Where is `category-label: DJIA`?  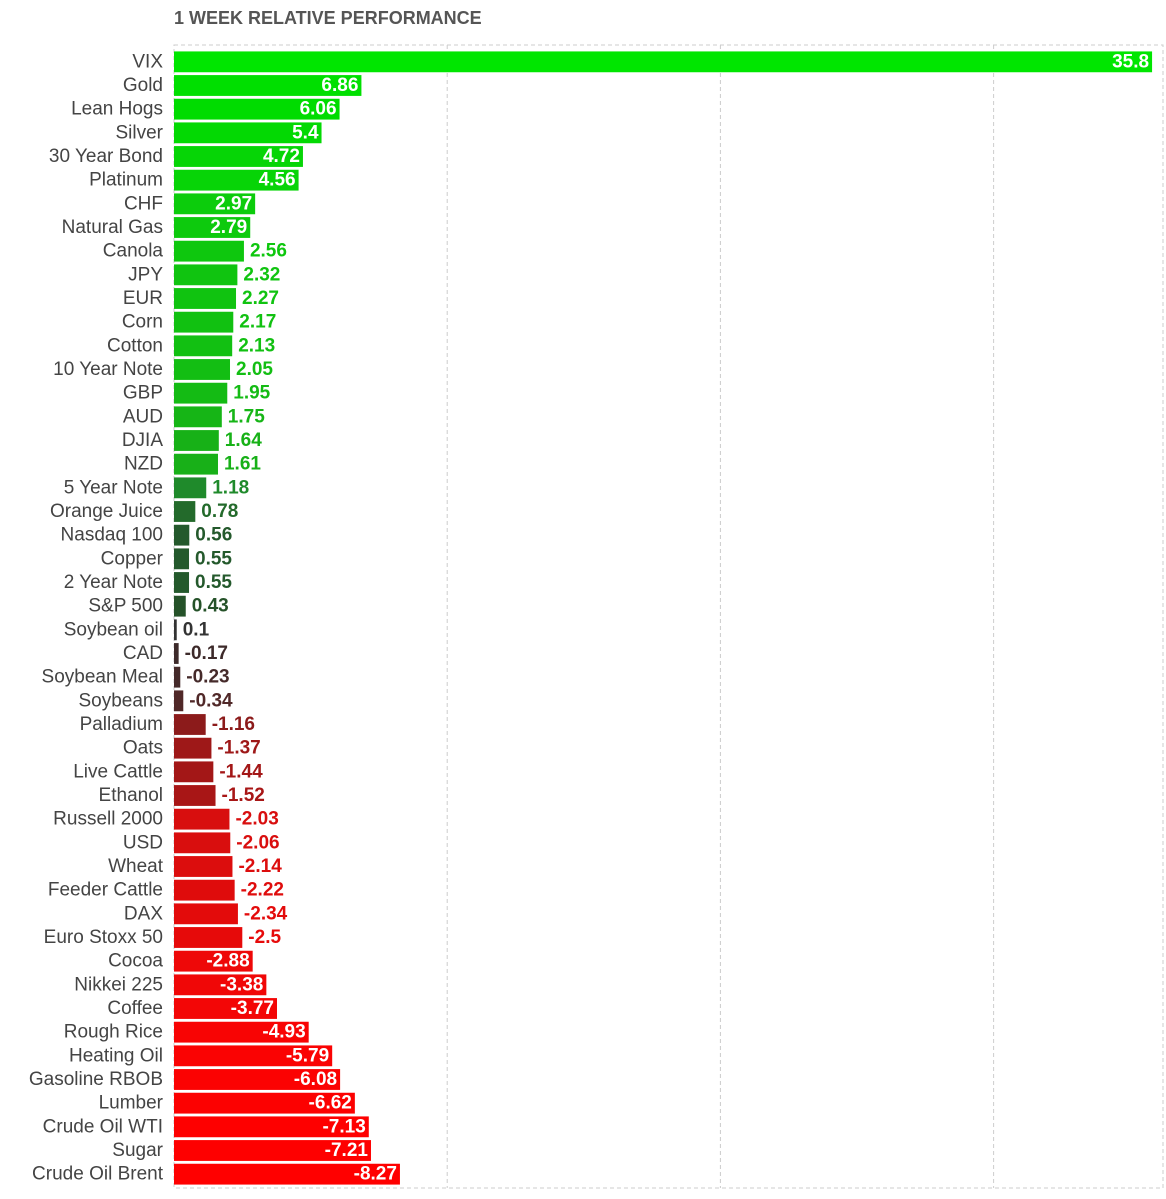
category-label: DJIA is located at coordinates (143, 440).